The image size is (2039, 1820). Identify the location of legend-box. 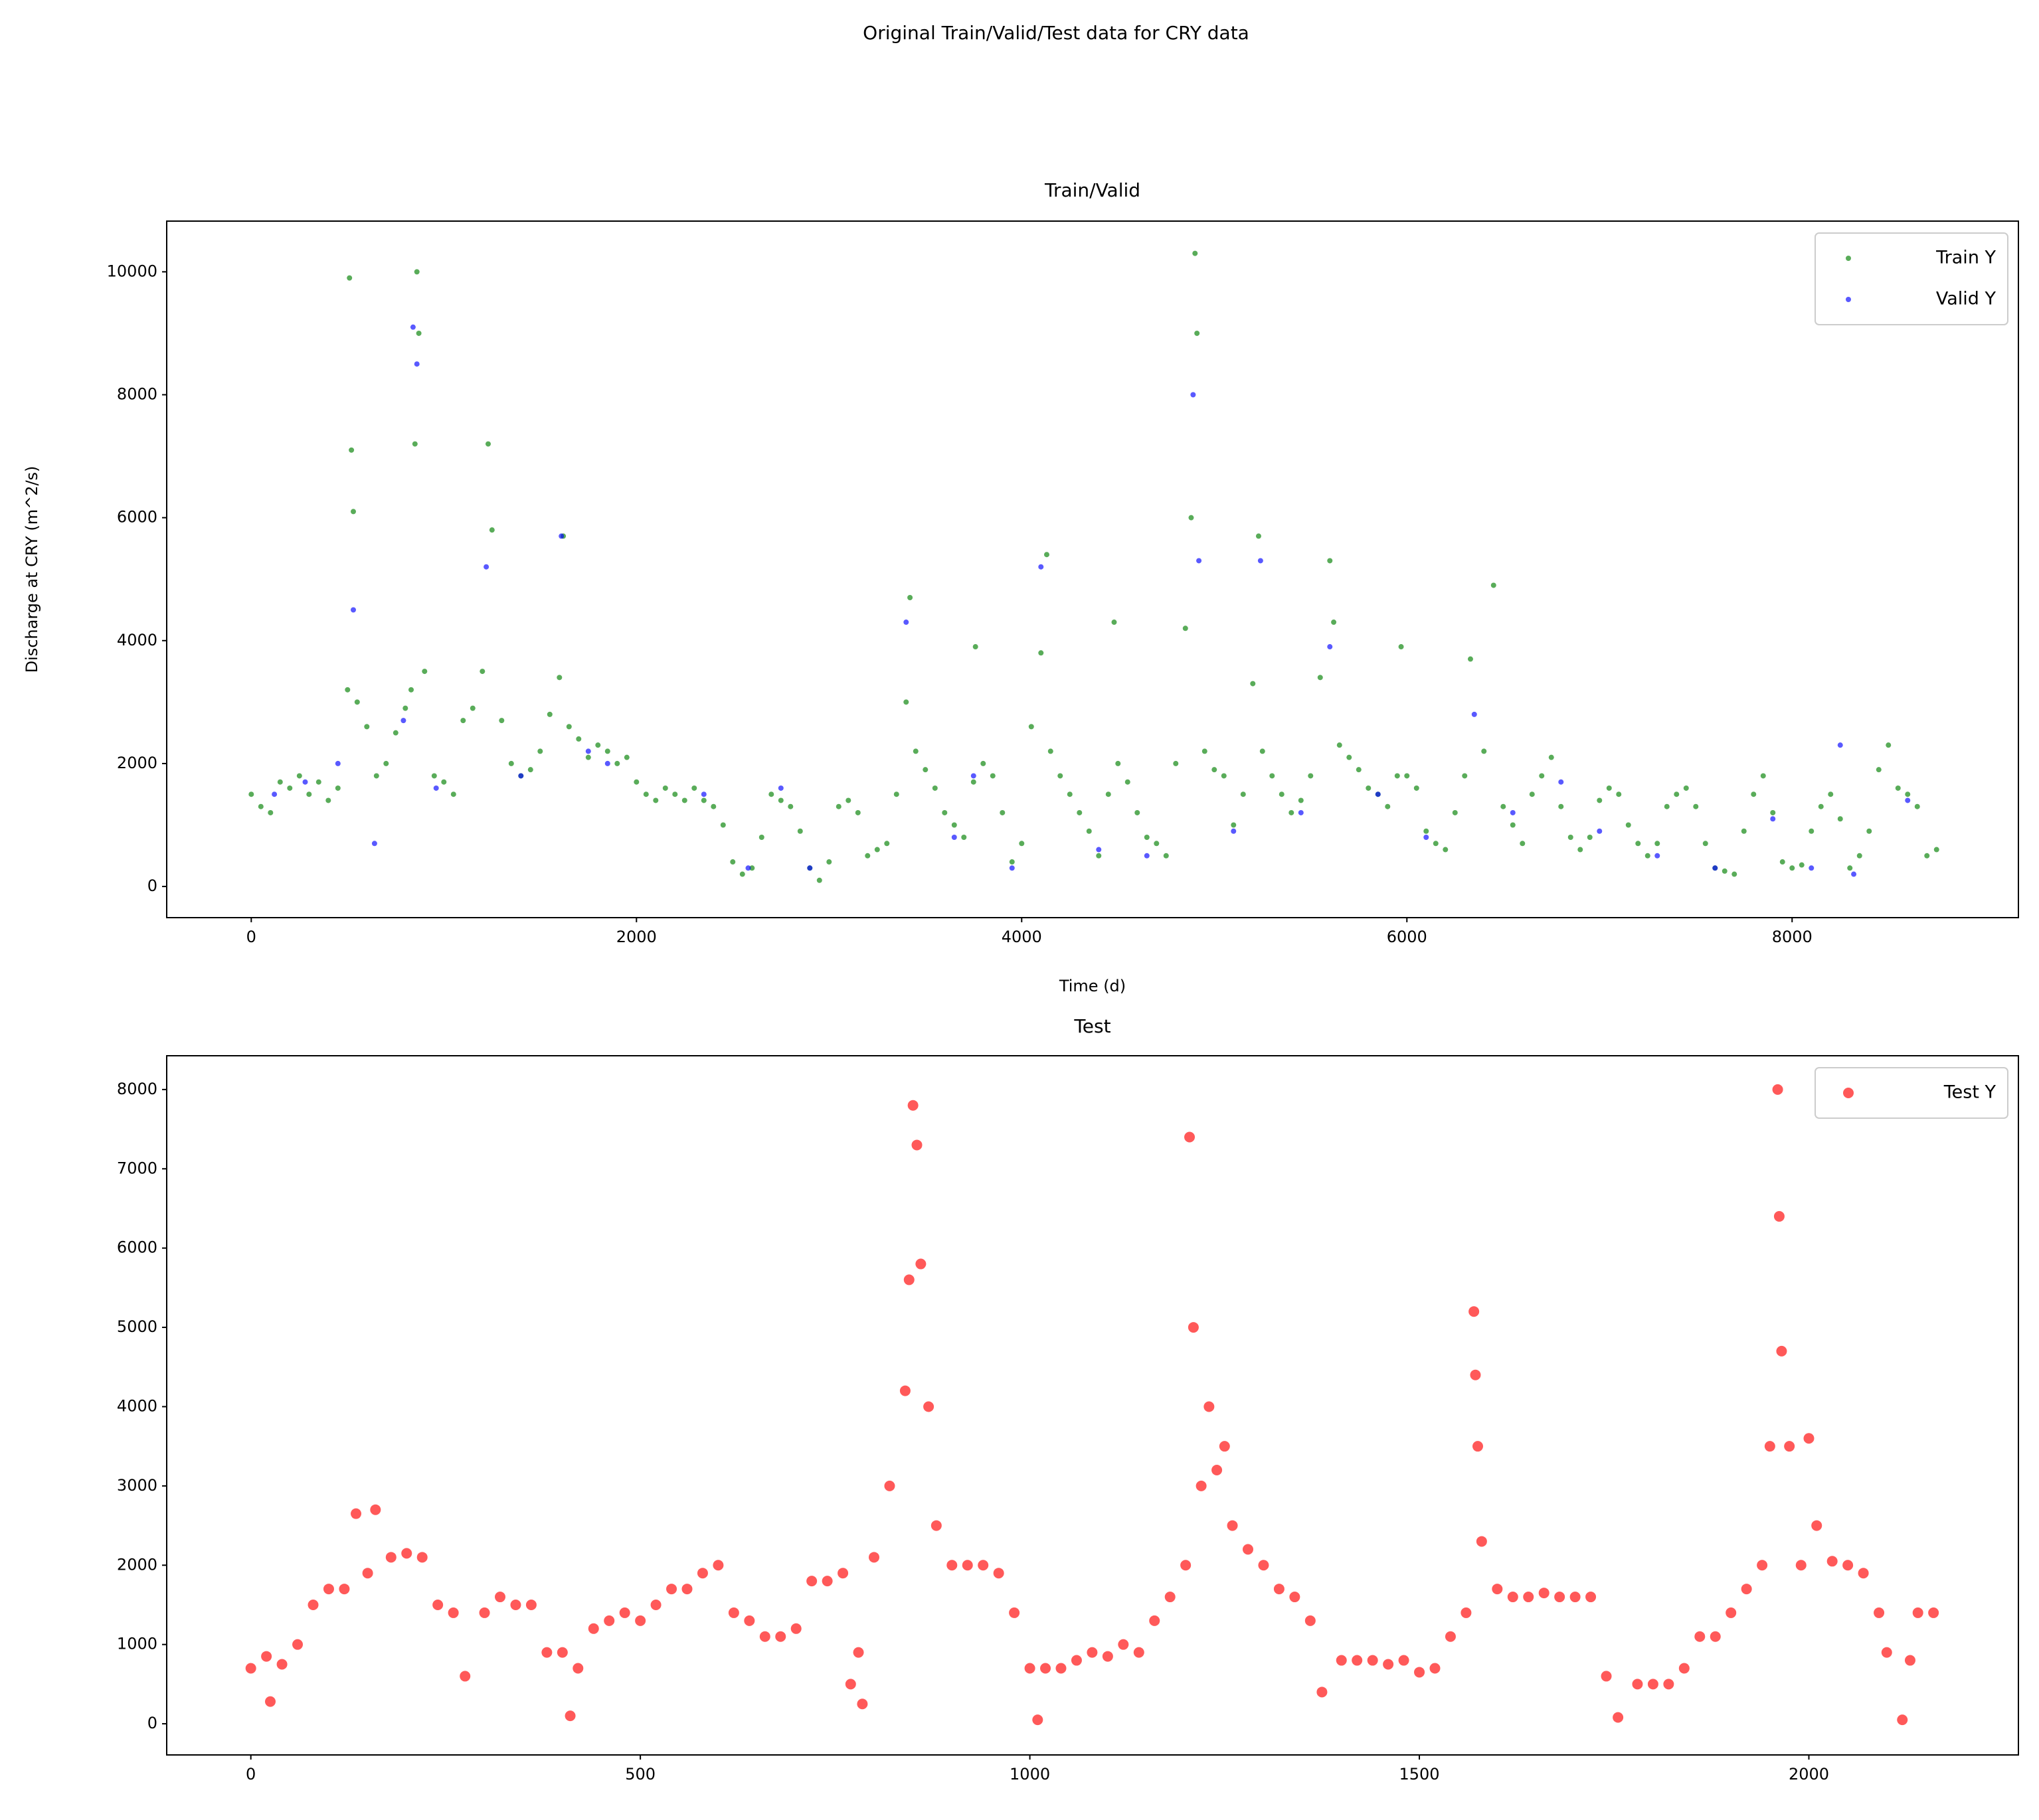
(1911, 278).